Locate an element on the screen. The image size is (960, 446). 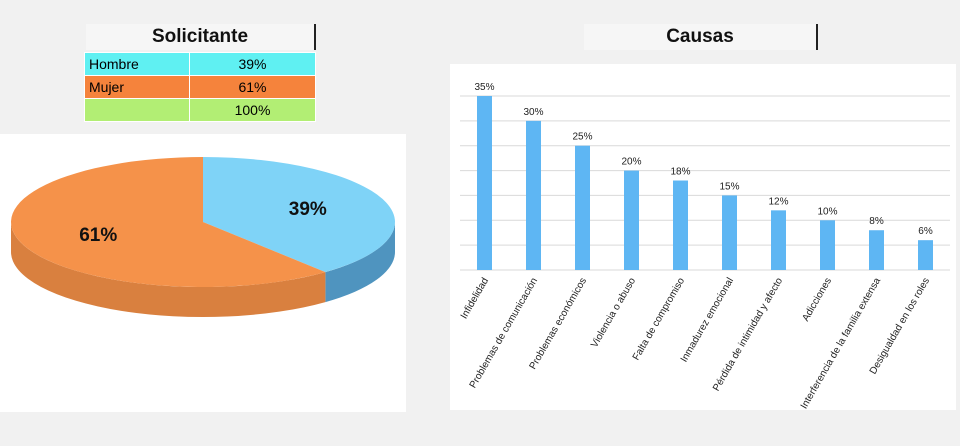
pie-data-label: 61% is located at coordinates (98, 235).